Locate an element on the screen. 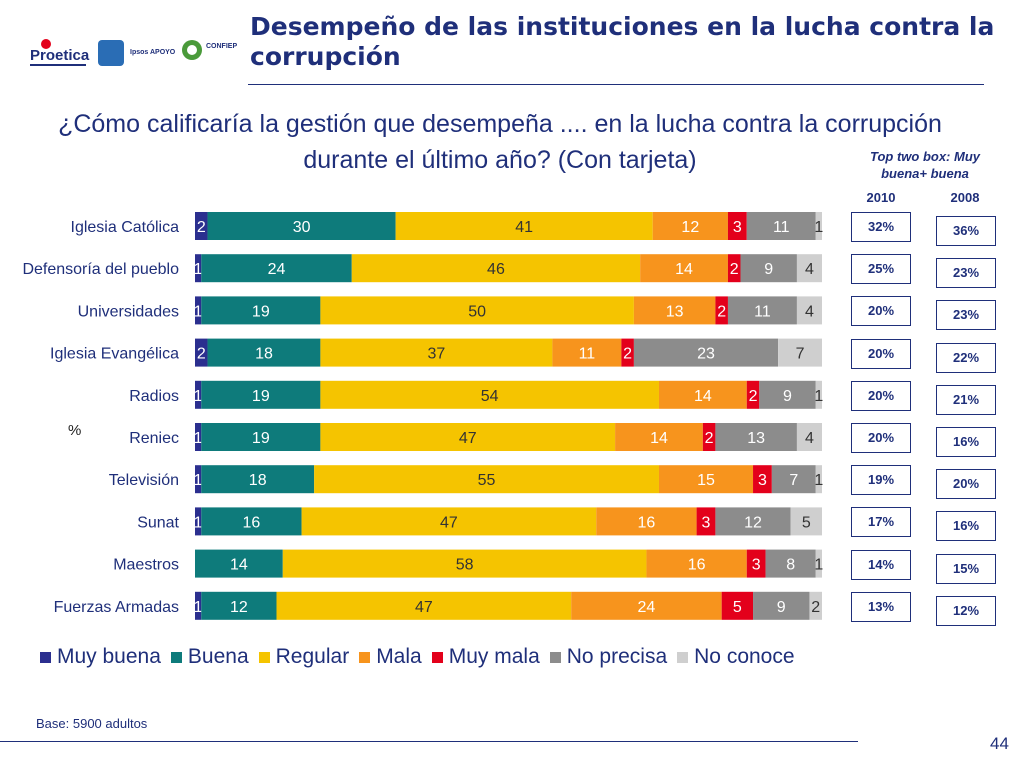 The width and height of the screenshot is (1024, 768). data-label: 50 is located at coordinates (477, 311).